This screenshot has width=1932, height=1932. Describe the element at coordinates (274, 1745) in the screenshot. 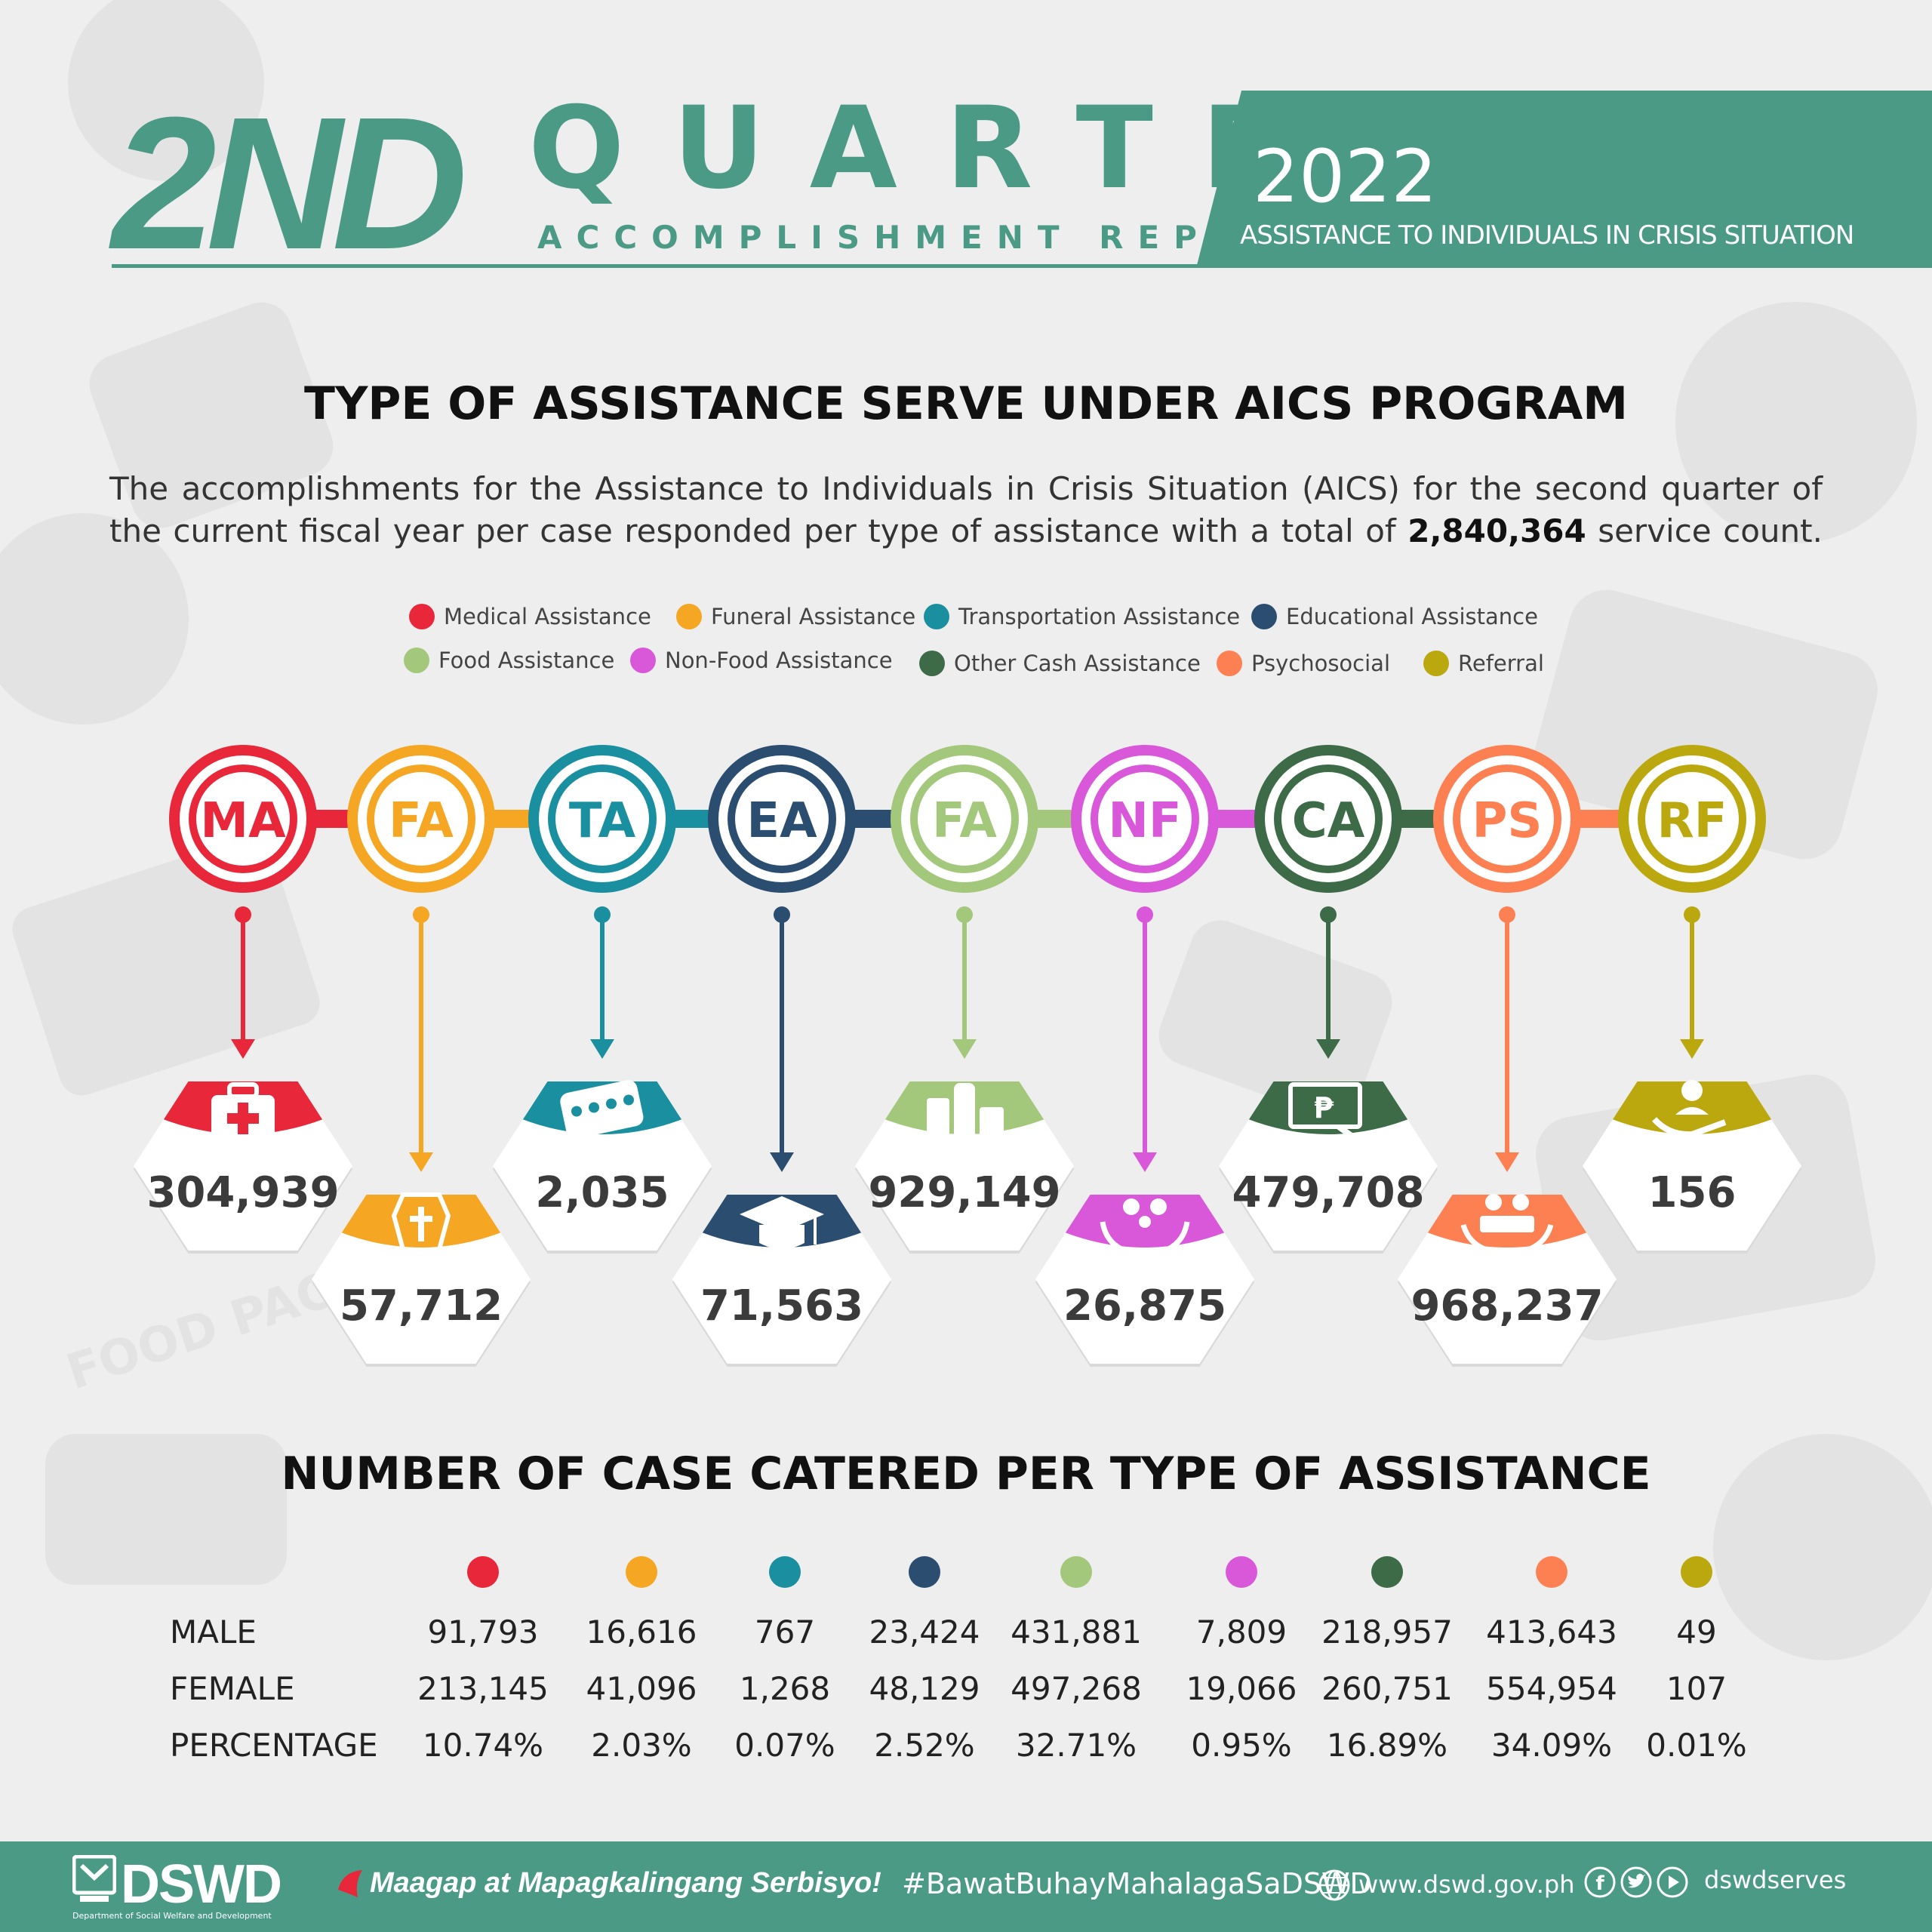

I see `row-label-percentage: PERCENTAGE` at that location.